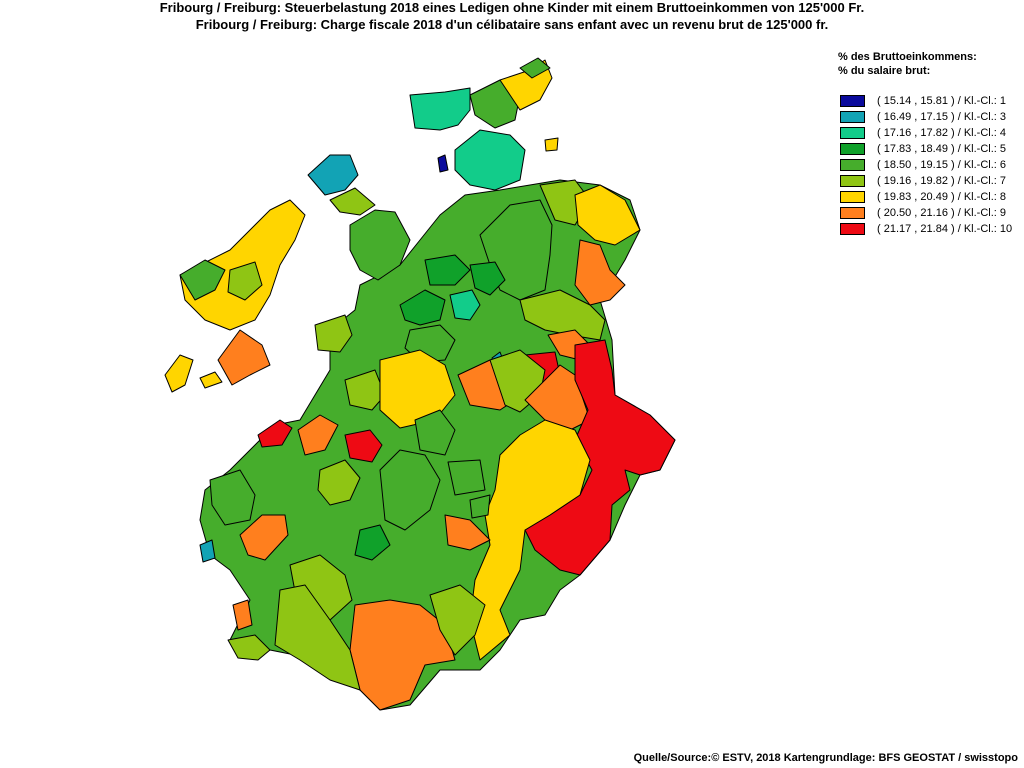 The height and width of the screenshot is (768, 1024). I want to click on legend-item: ( 21.17 , 21.84 ) / Kl.-Cl.: 10, so click(932, 229).